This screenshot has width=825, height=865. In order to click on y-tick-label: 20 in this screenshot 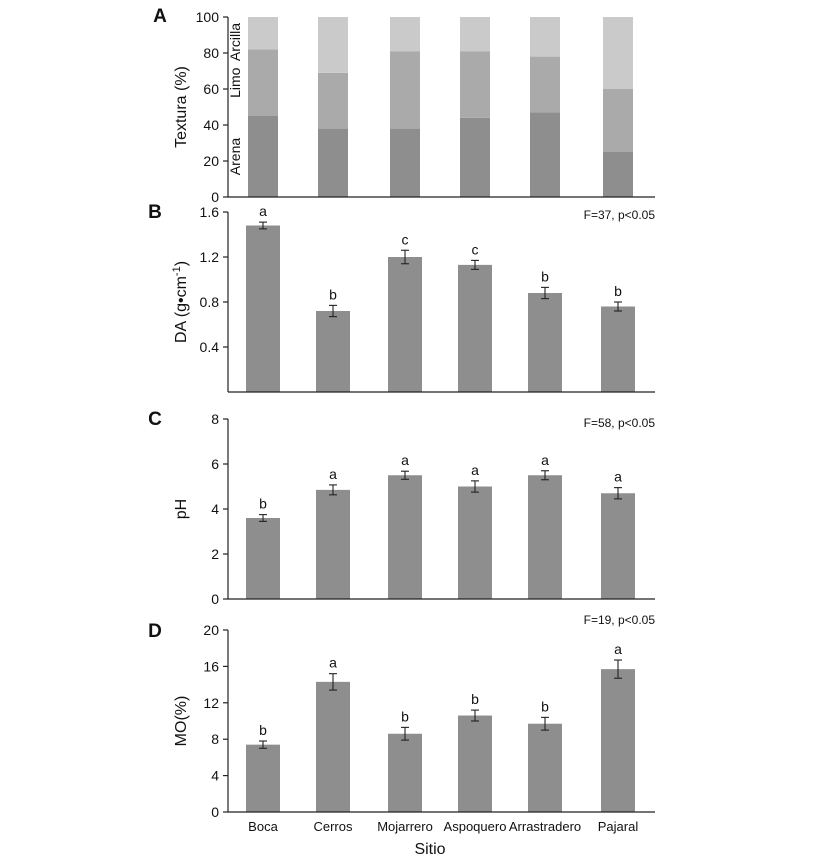, I will do `click(211, 161)`.